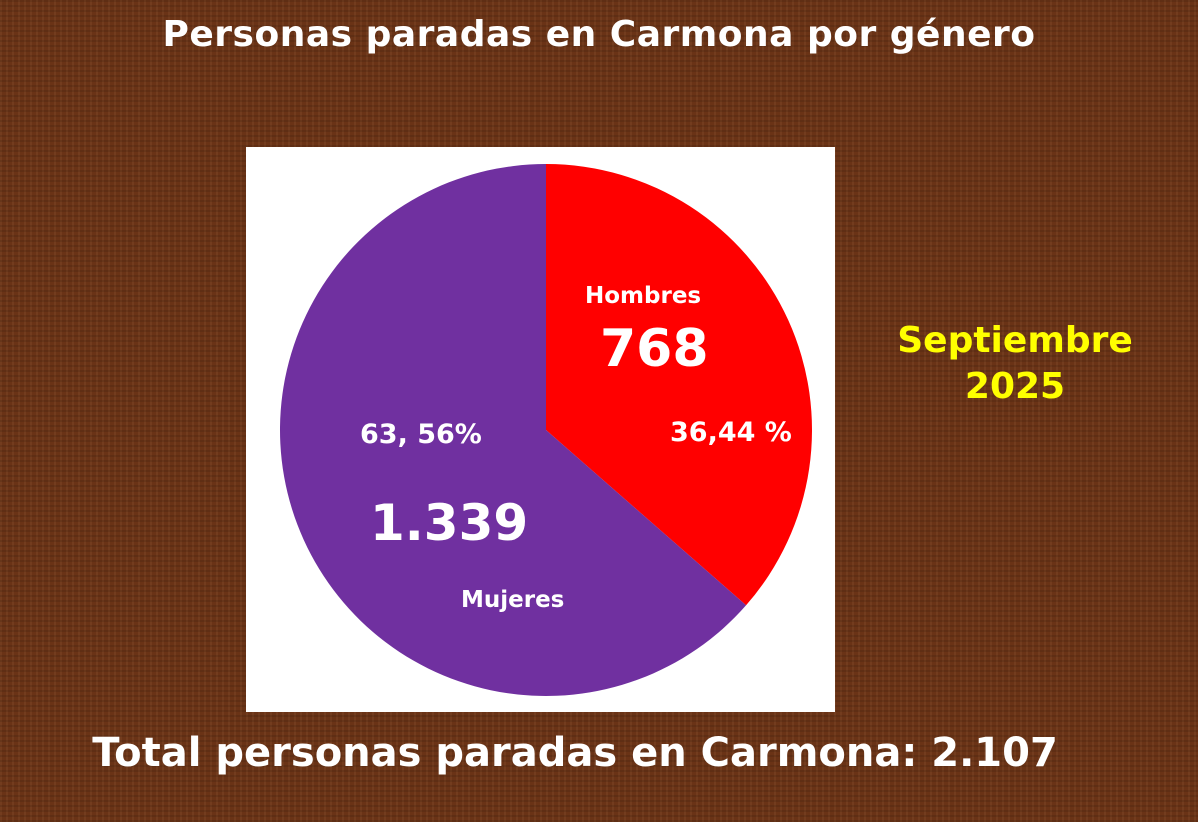 The width and height of the screenshot is (1198, 822). What do you see at coordinates (731, 432) in the screenshot?
I see `hombres-percent: 36,44 %` at bounding box center [731, 432].